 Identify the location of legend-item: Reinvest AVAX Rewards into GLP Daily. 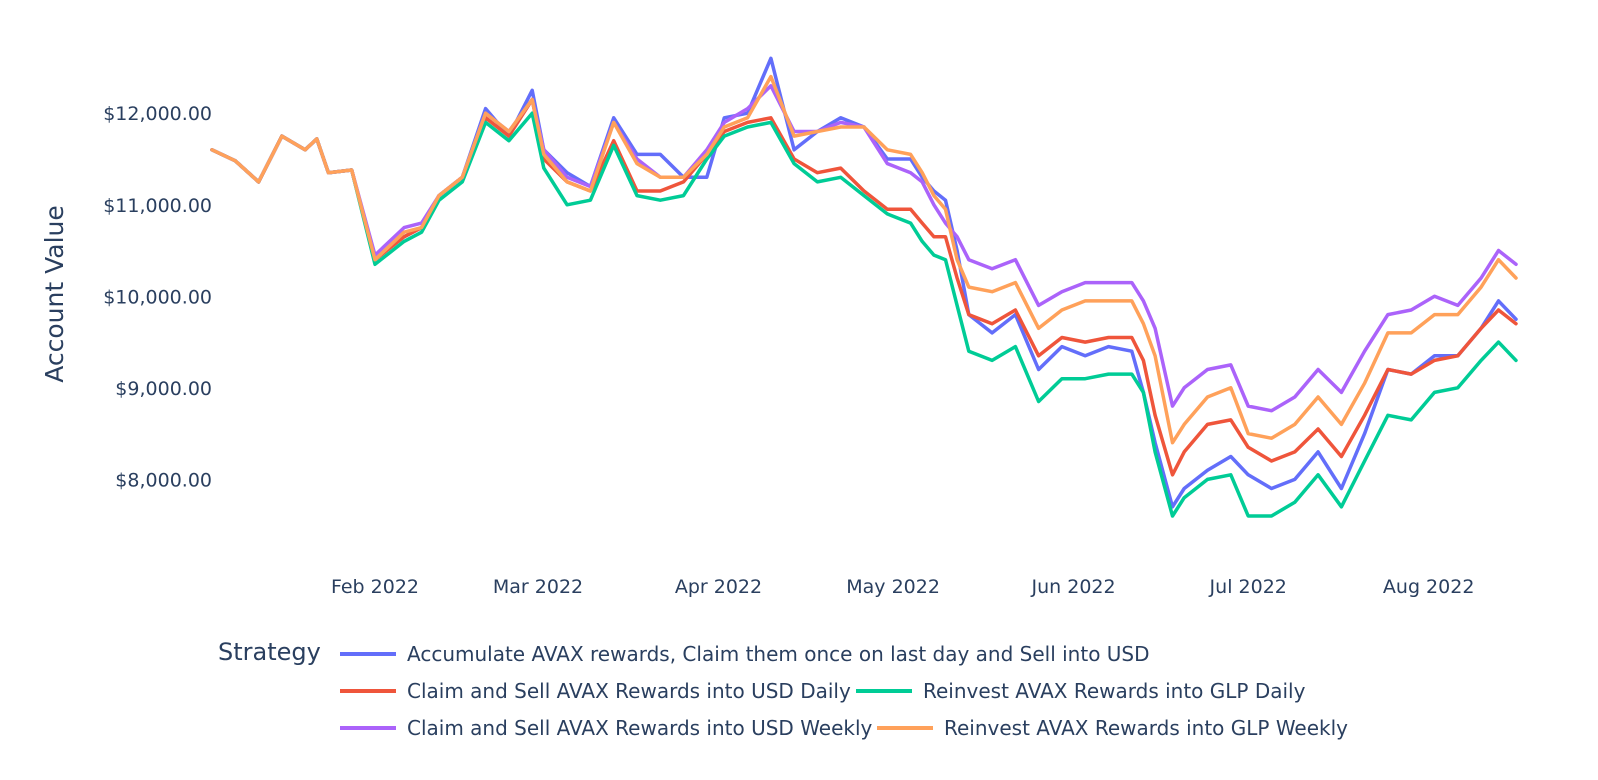
(1081, 691).